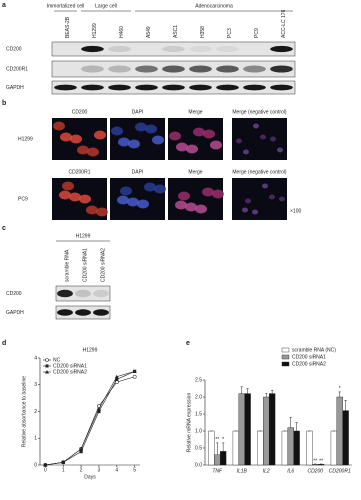 The width and height of the screenshot is (361, 500). I want to click on row-label: H1299, so click(25, 139).